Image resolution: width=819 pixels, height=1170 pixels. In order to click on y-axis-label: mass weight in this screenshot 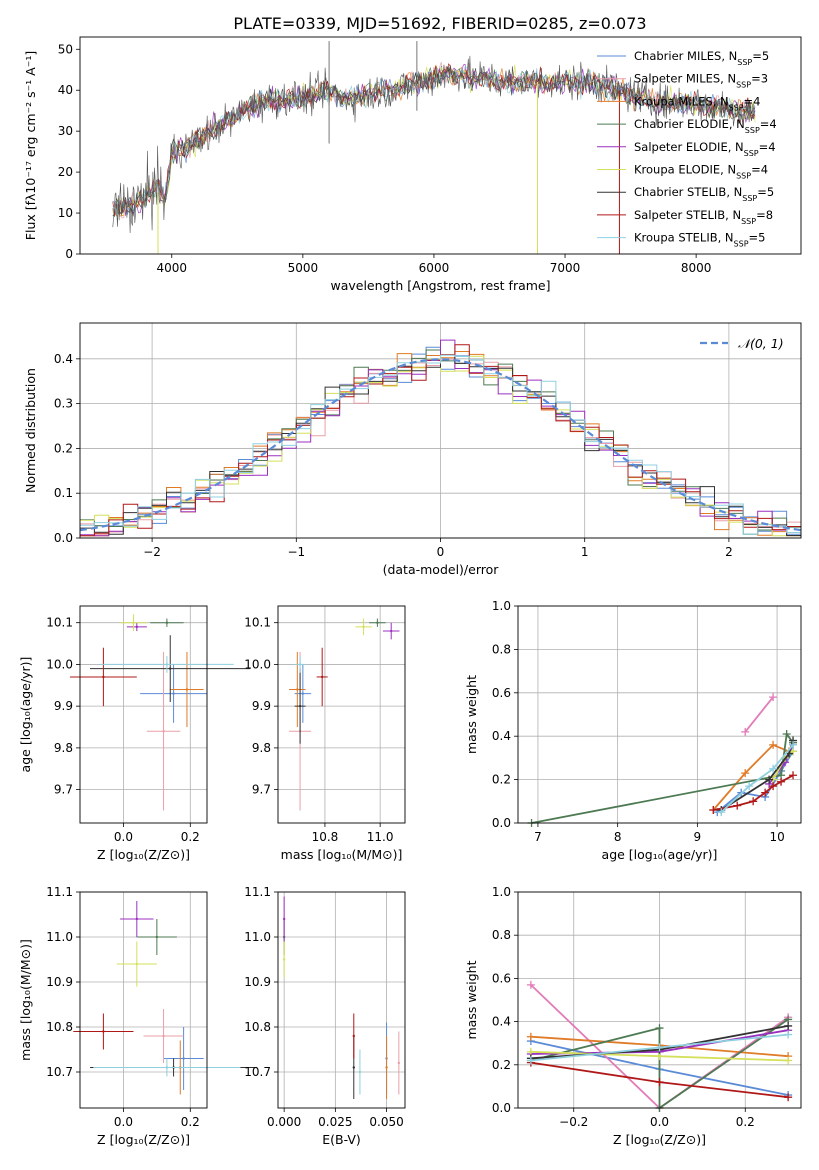, I will do `click(471, 999)`.